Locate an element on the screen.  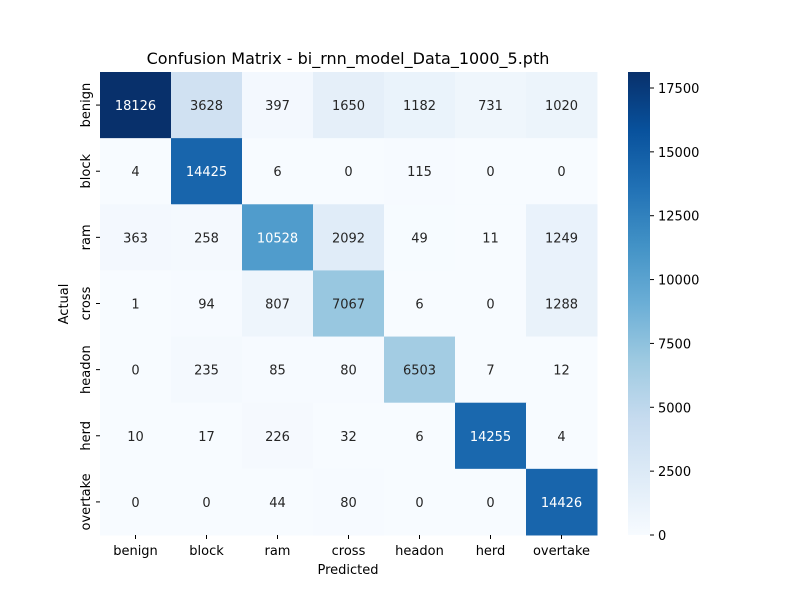
cell-value-label: 363 is located at coordinates (135, 238).